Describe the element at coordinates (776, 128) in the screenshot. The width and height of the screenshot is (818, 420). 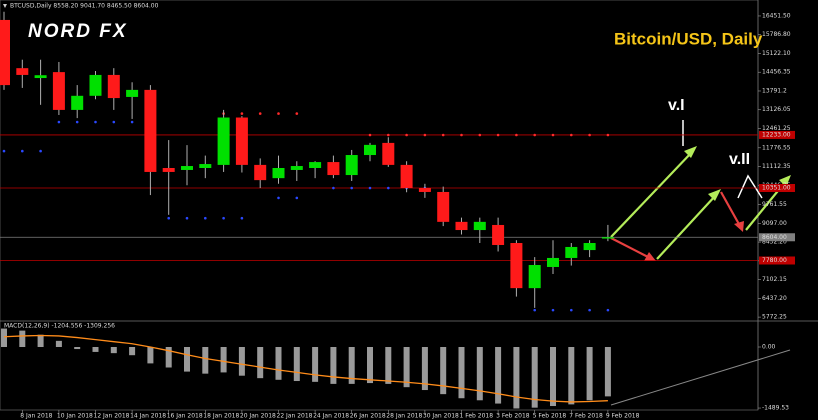
I see `y-tick-label: 12461.25` at that location.